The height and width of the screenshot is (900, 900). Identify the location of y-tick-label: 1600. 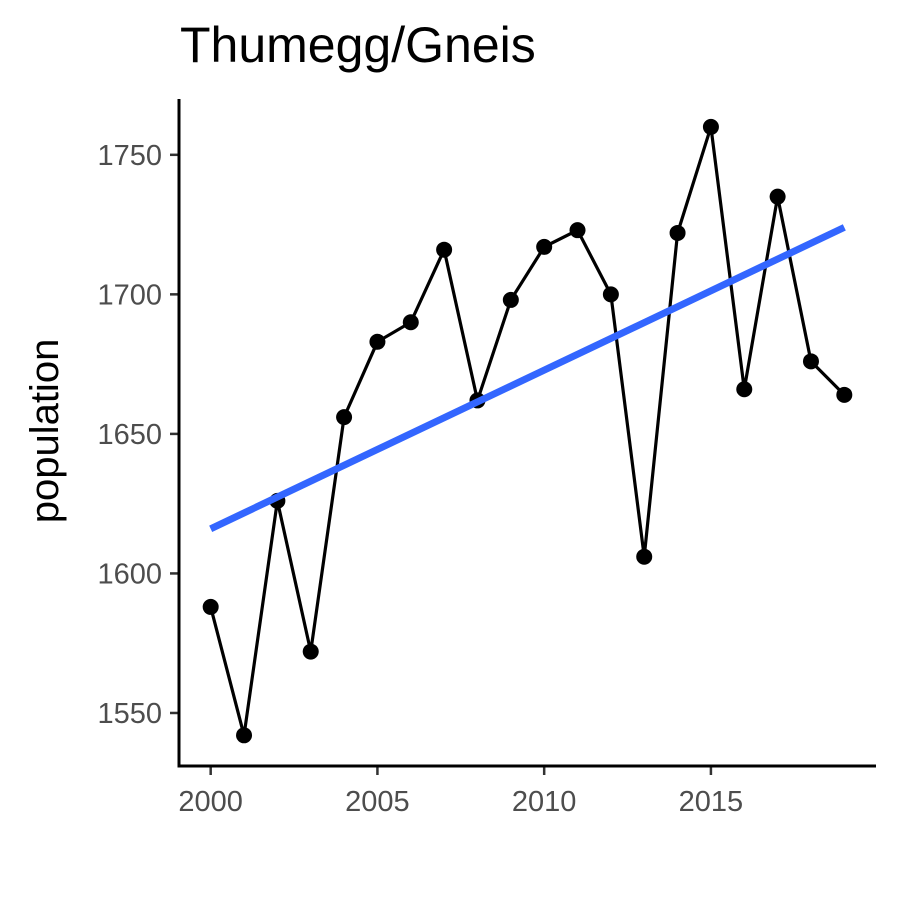
(129, 574).